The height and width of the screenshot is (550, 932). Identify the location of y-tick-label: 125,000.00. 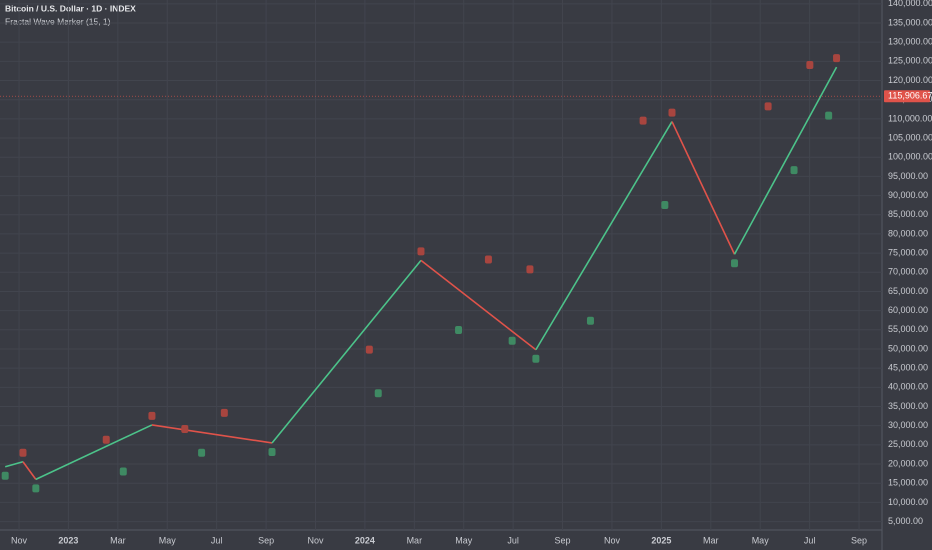
(910, 61).